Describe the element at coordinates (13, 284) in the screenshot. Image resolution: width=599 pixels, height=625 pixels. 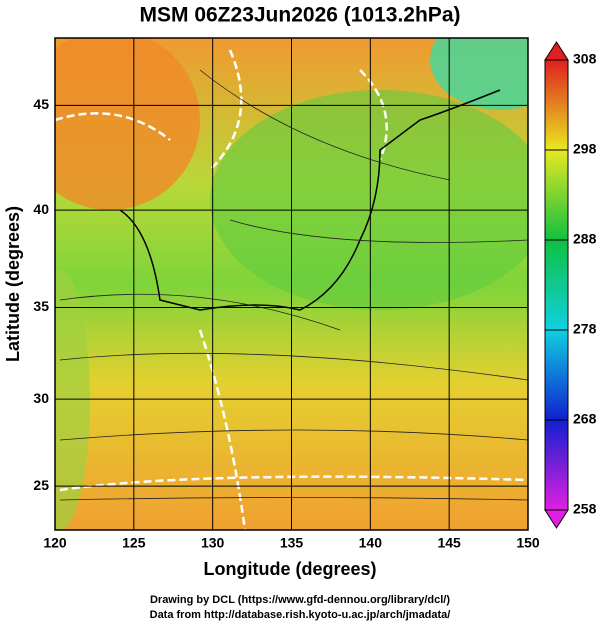
I see `y-axis-label: Latitude (degrees)` at that location.